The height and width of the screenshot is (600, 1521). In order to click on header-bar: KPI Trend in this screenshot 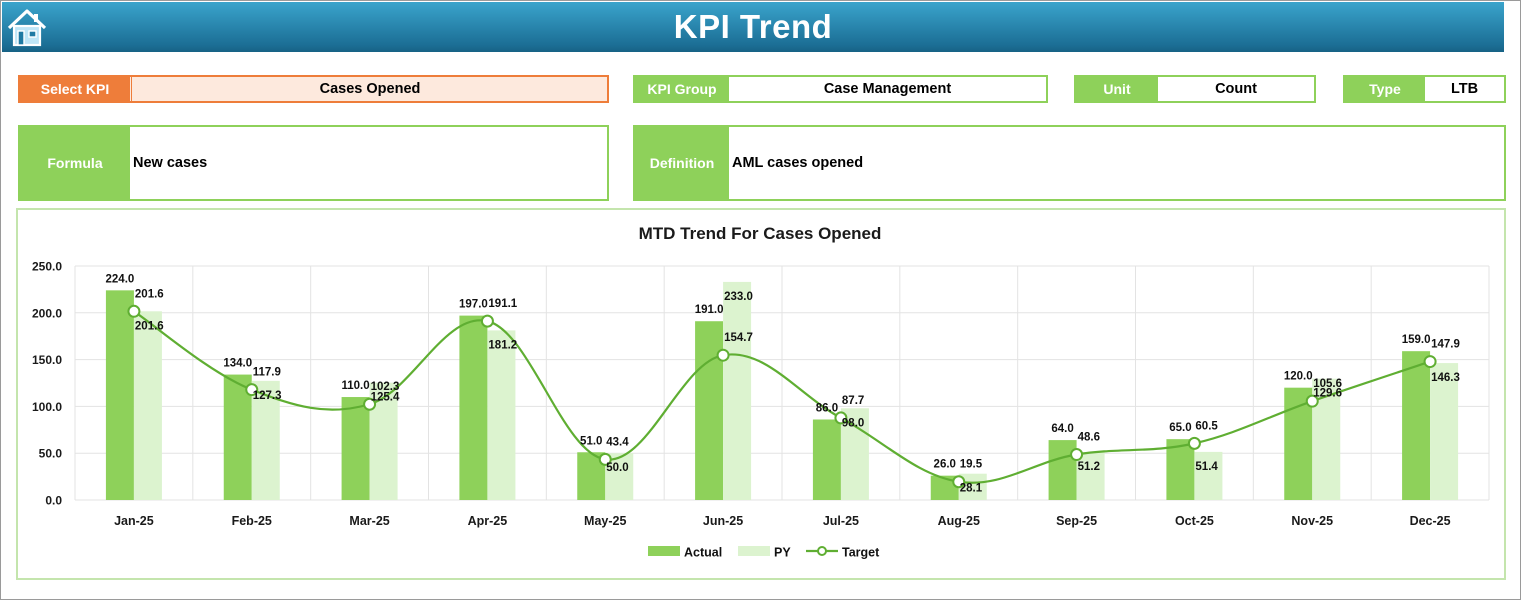, I will do `click(753, 27)`.